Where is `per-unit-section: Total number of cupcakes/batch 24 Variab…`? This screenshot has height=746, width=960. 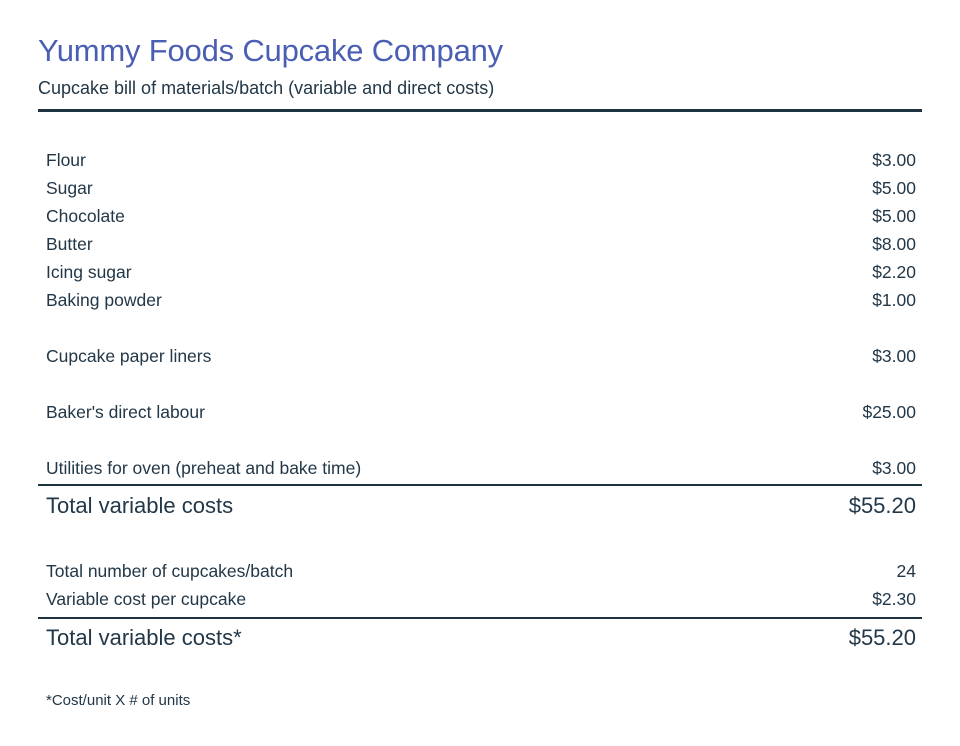
per-unit-section: Total number of cupcakes/batch 24 Variab… is located at coordinates (480, 585).